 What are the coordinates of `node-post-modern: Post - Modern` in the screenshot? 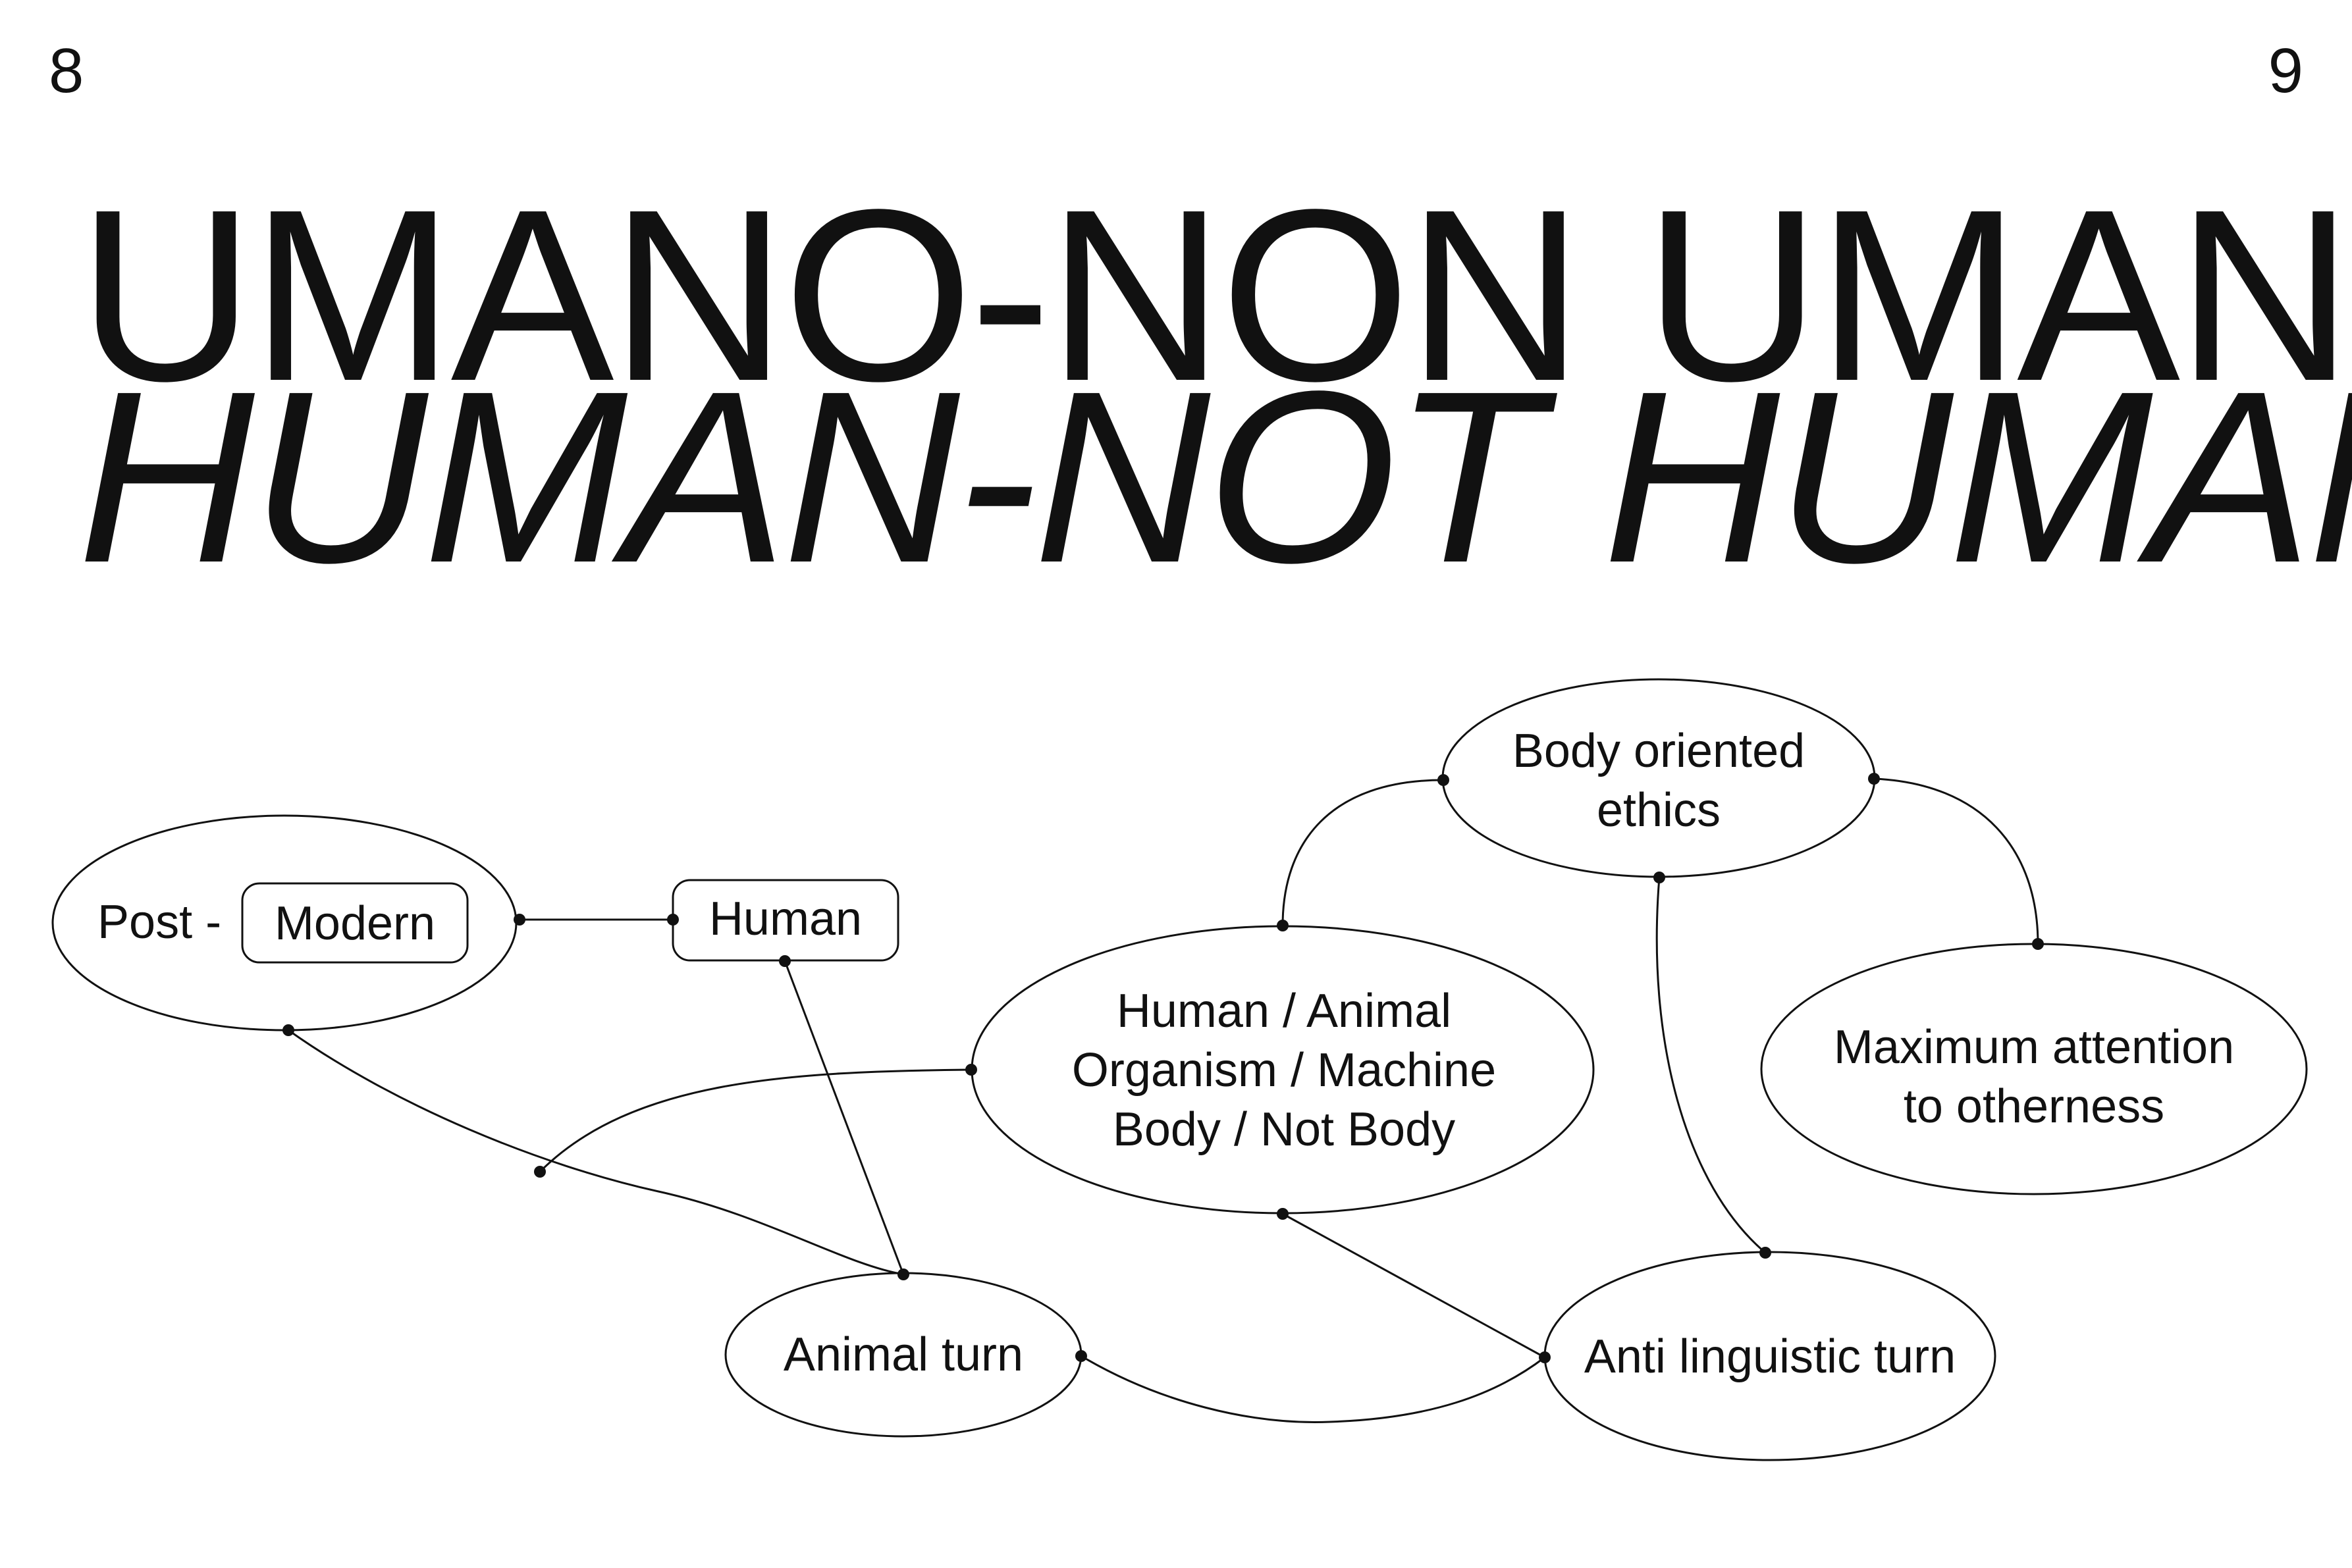 It's located at (284, 923).